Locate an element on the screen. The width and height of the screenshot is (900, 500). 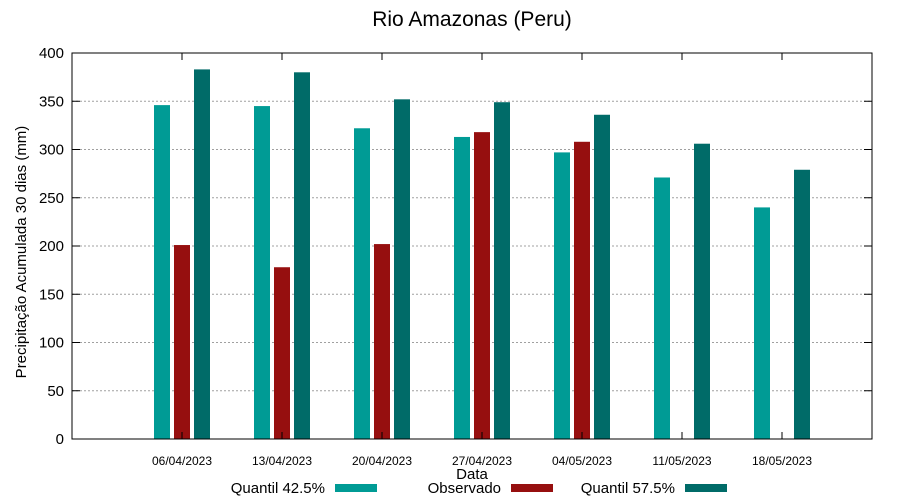
x-tick-label: 11/05/2023 is located at coordinates (681, 461).